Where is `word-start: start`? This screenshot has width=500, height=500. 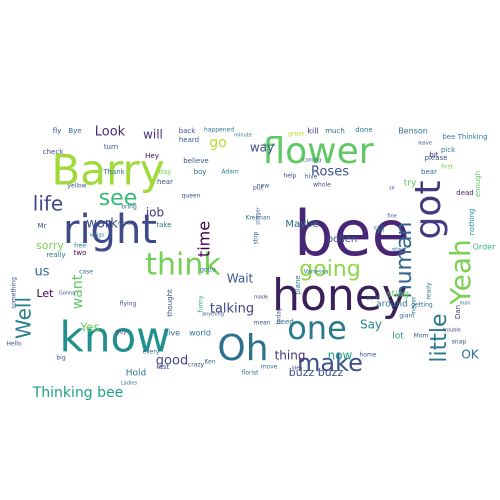 word-start: start is located at coordinates (399, 250).